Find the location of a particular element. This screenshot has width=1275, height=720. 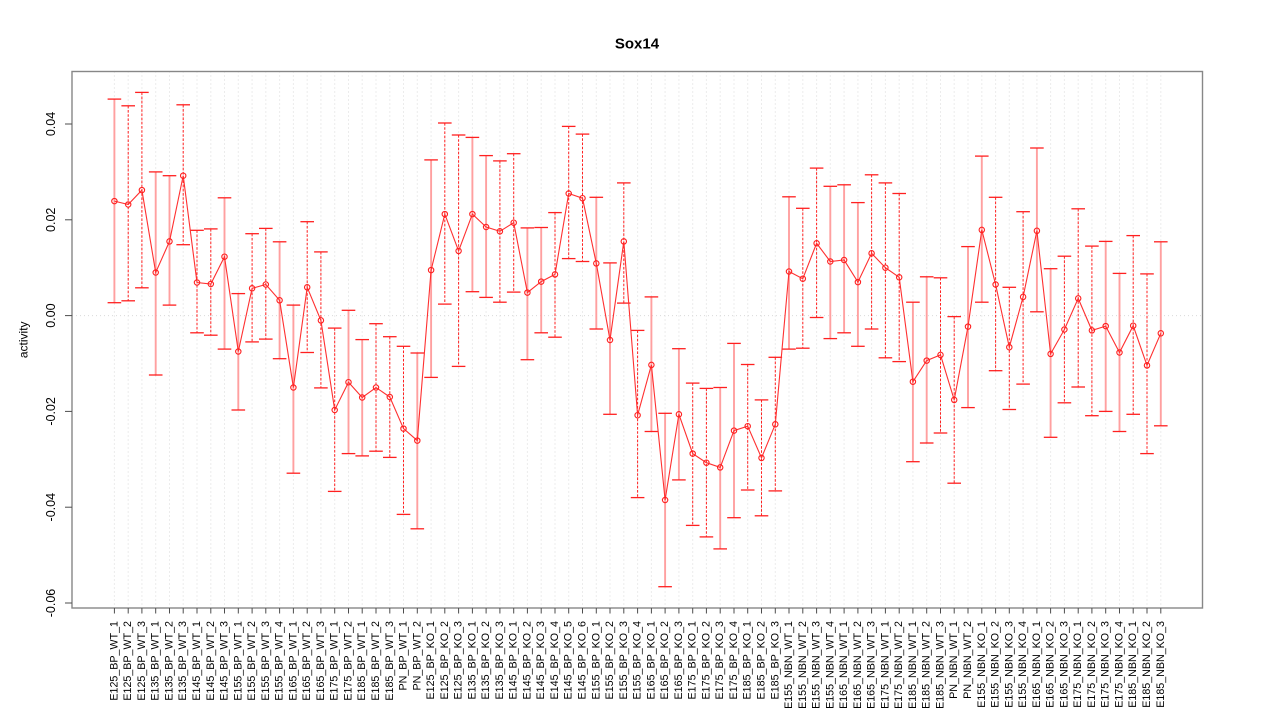

svg-text: E145_BP_KO_5 is located at coordinates (569, 660).